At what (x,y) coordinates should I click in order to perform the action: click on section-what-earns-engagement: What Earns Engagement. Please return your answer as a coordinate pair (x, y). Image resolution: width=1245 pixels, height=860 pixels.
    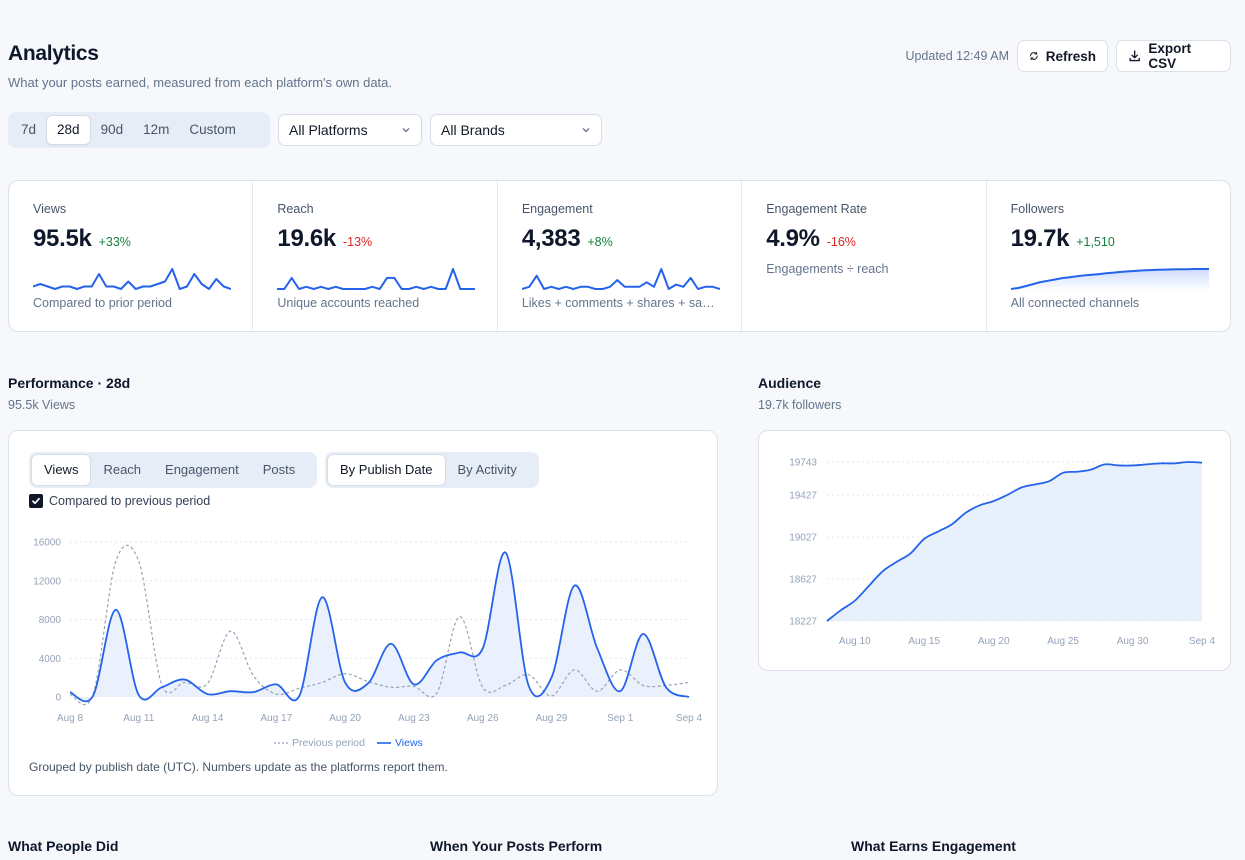
    Looking at the image, I should click on (933, 846).